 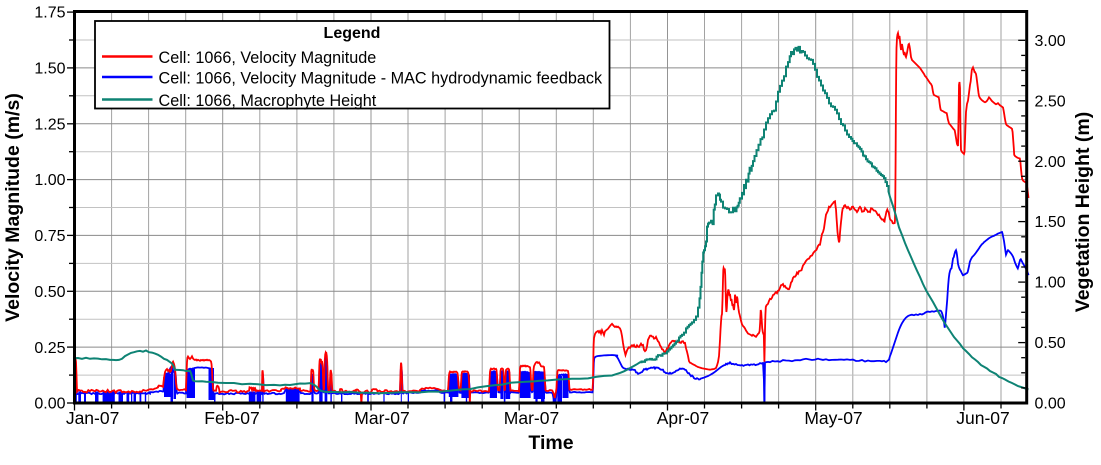 What do you see at coordinates (268, 101) in the screenshot?
I see `svg-text: Cell: 1066, Macrophyte Height` at bounding box center [268, 101].